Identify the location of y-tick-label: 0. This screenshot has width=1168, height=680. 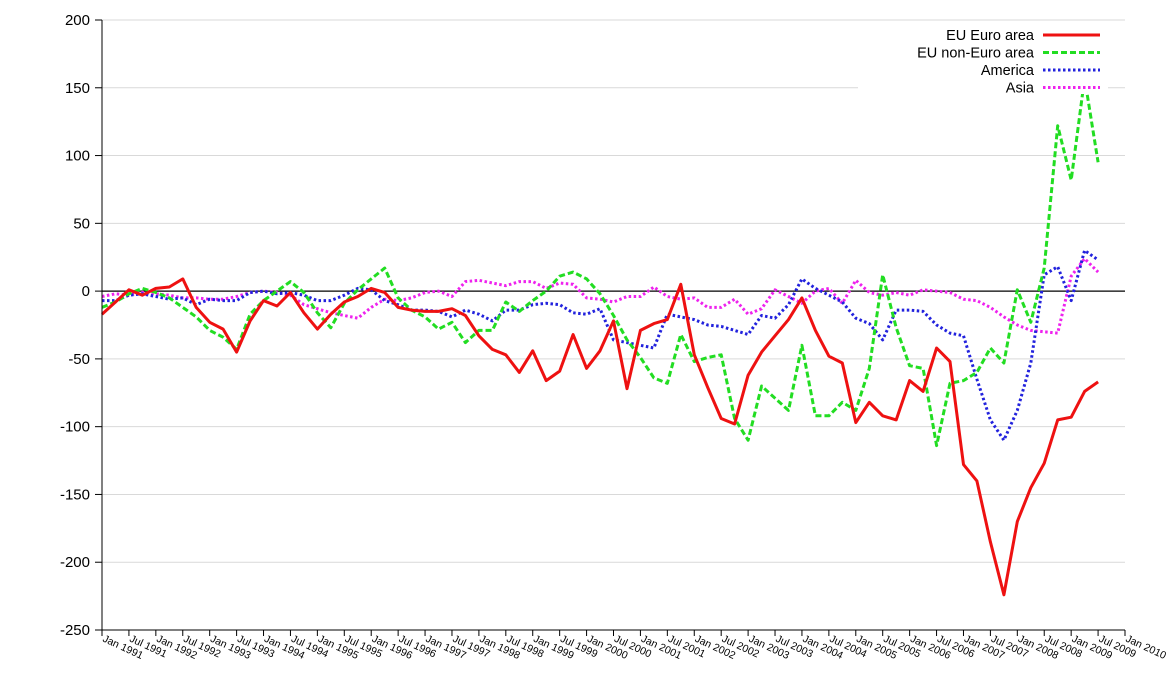
(86, 291).